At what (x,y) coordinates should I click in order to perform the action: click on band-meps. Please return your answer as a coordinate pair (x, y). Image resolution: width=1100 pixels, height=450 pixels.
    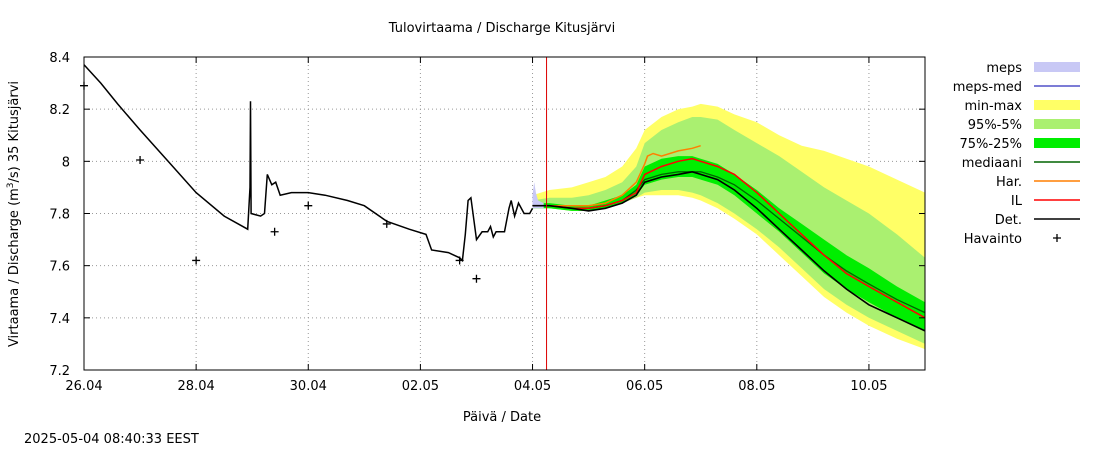
    Looking at the image, I should click on (538, 195).